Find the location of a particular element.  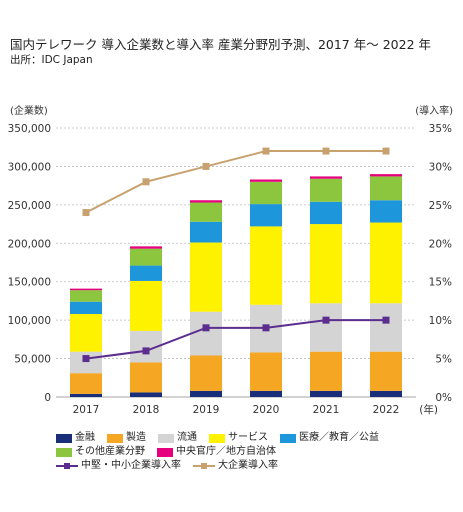

y-tick-label: 100,000 is located at coordinates (29, 321).